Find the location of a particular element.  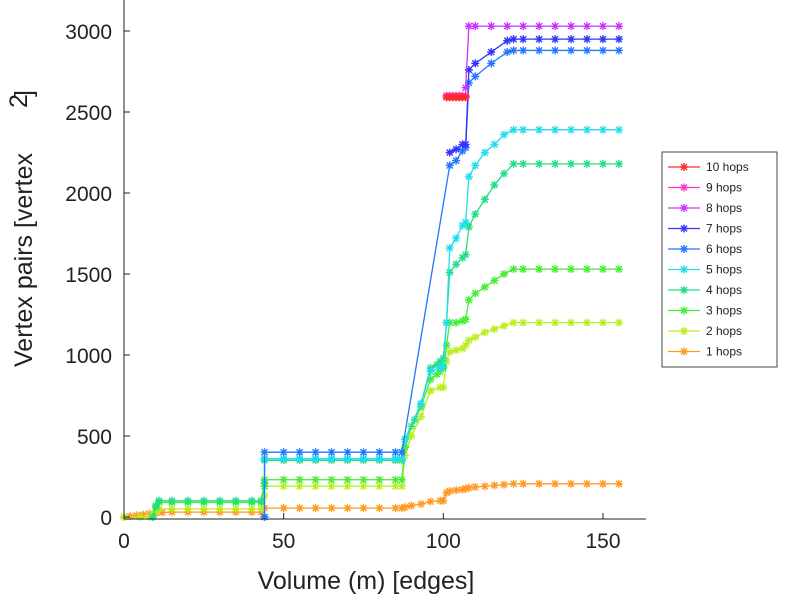

legend-label-1-hops: 1 hops is located at coordinates (724, 352).